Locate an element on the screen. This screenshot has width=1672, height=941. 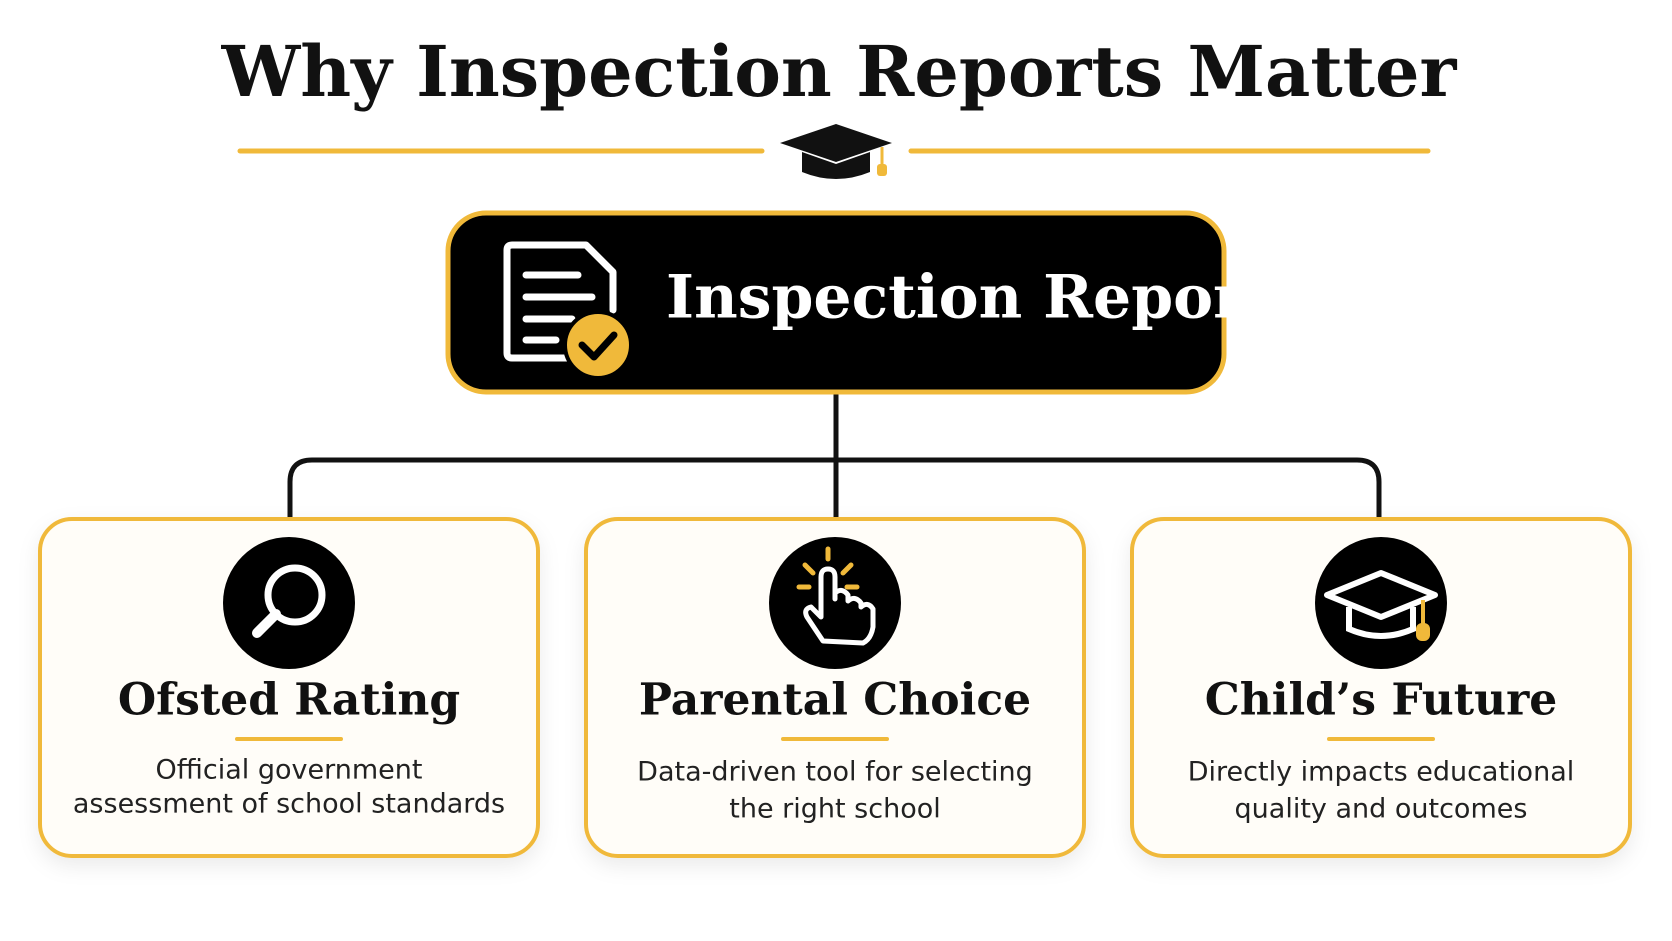
cap-top is located at coordinates (1381, 595).